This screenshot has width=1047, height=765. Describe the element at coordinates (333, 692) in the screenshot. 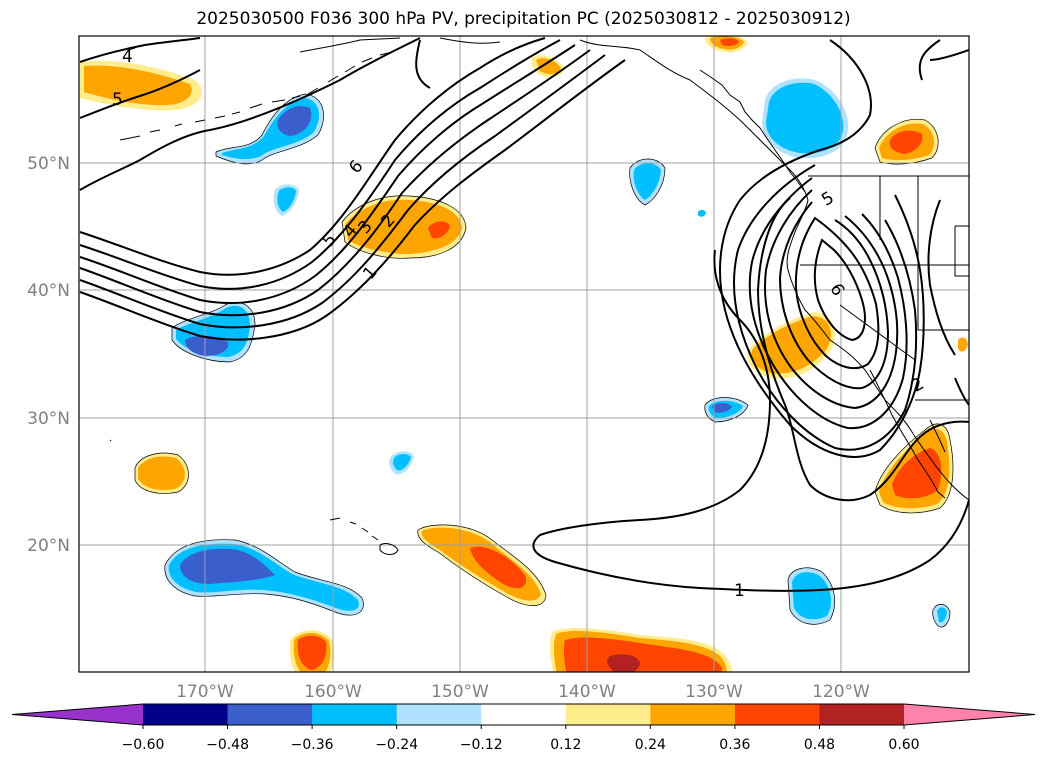

I see `lon-label: 160°W` at that location.